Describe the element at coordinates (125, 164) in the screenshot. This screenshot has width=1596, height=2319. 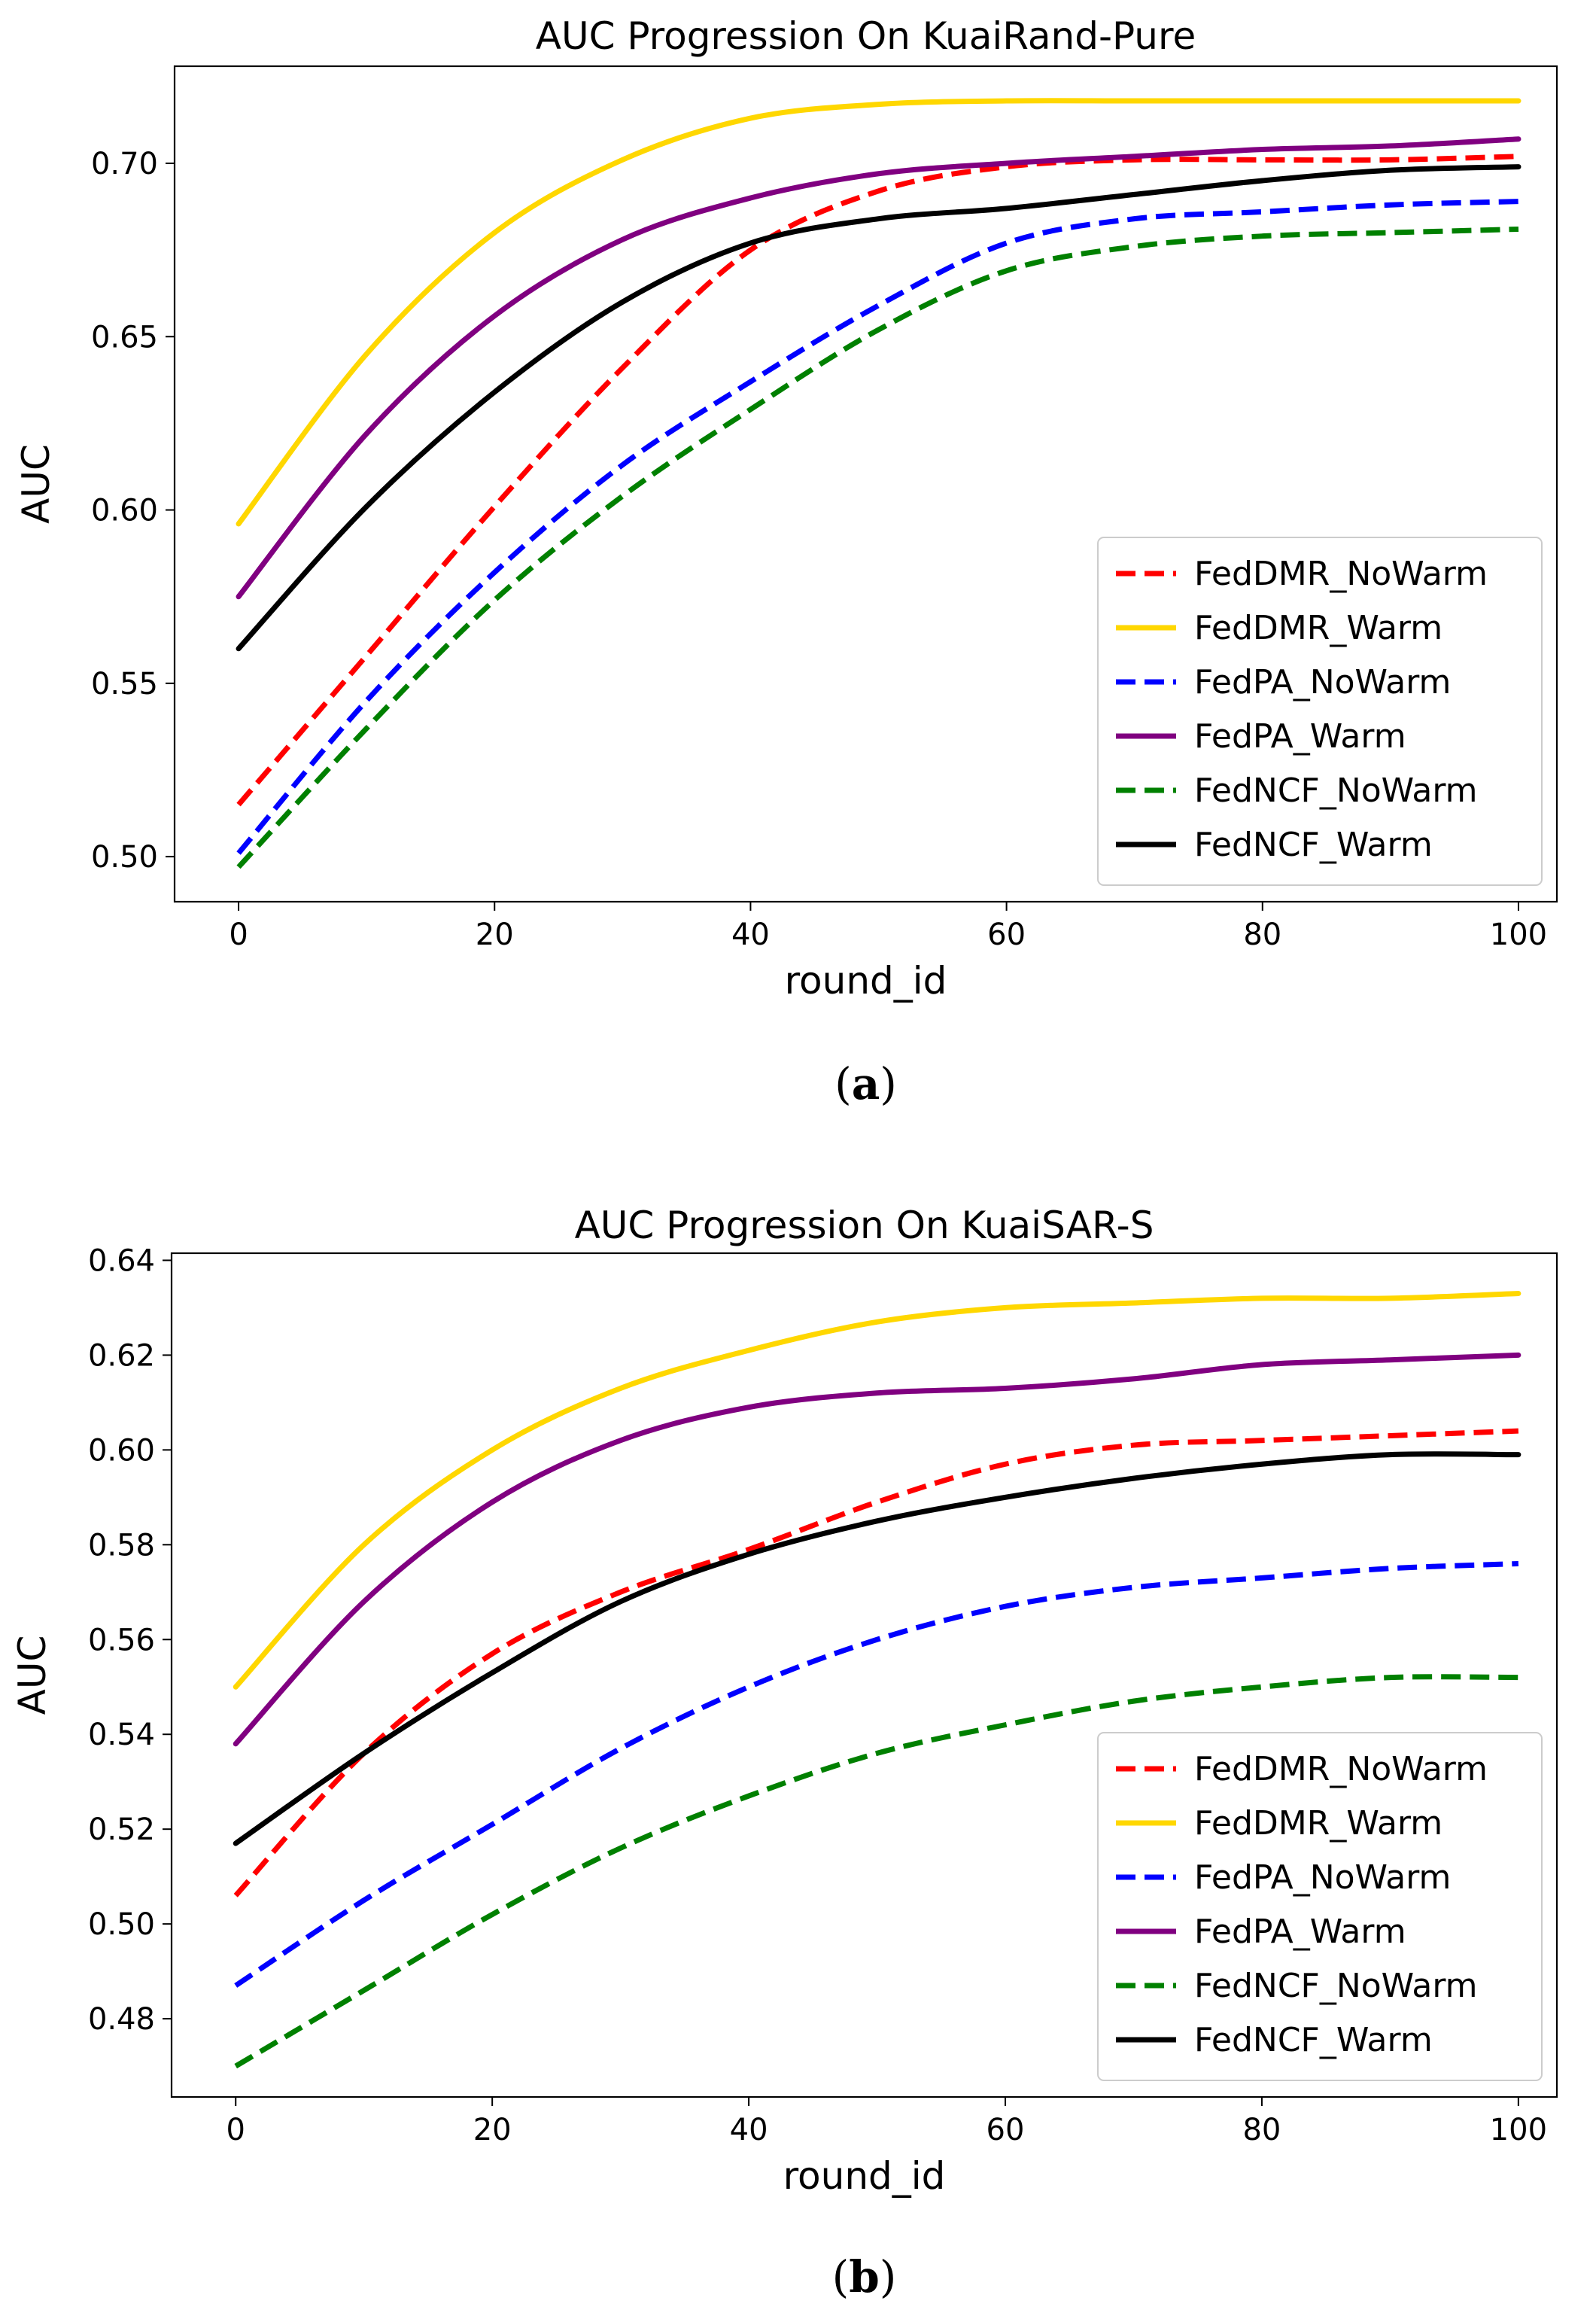
I see `y-tick-label: 0.70` at that location.